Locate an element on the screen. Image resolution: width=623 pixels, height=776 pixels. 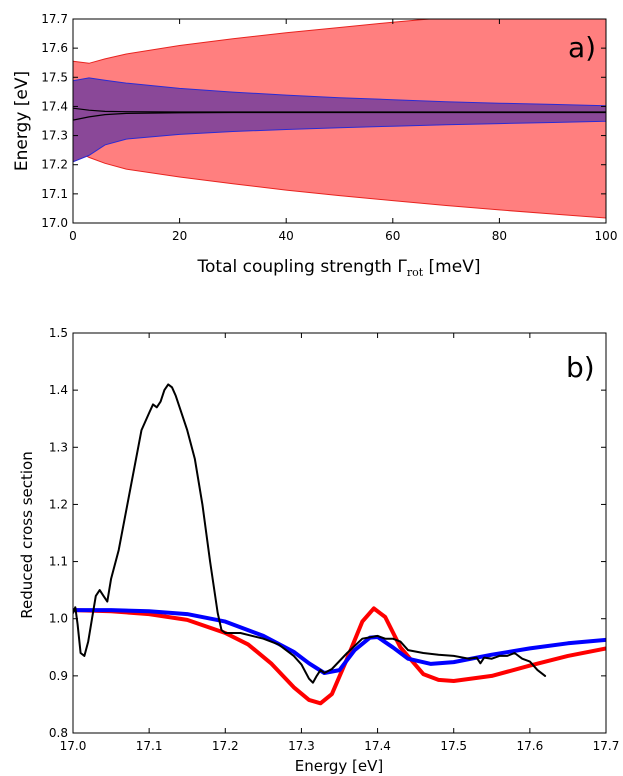
panel-a-xlabel: Total coupling strength Γrot [meV] is located at coordinates (339, 268).